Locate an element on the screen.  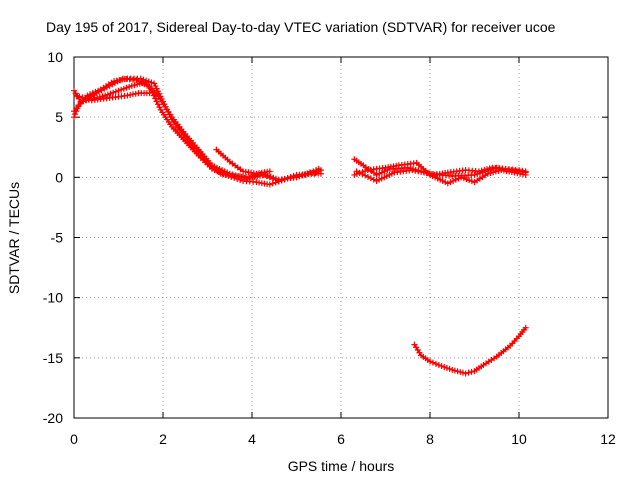
y-tick-labels: -20 -15 -10 -5 0 5 10 is located at coordinates (53, 237).